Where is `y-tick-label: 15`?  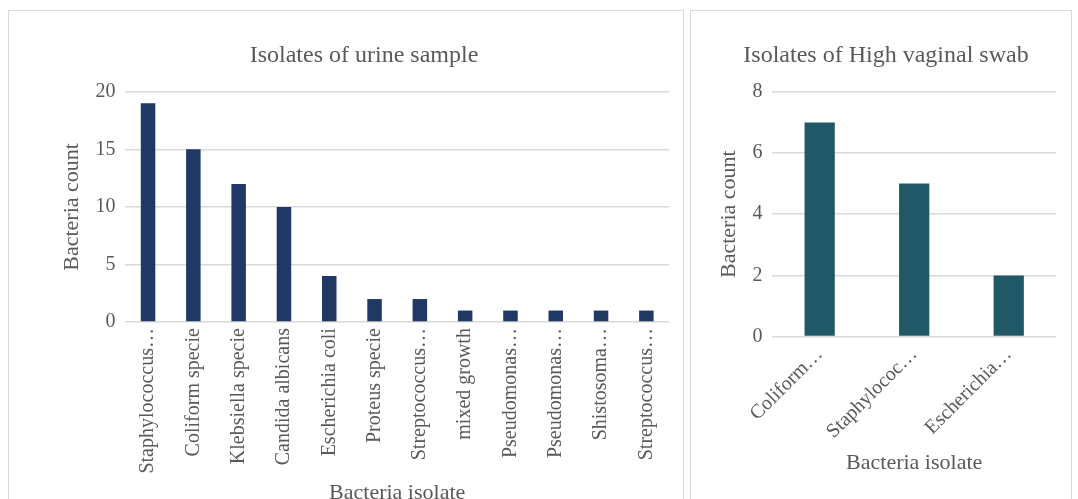
y-tick-label: 15 is located at coordinates (105, 147).